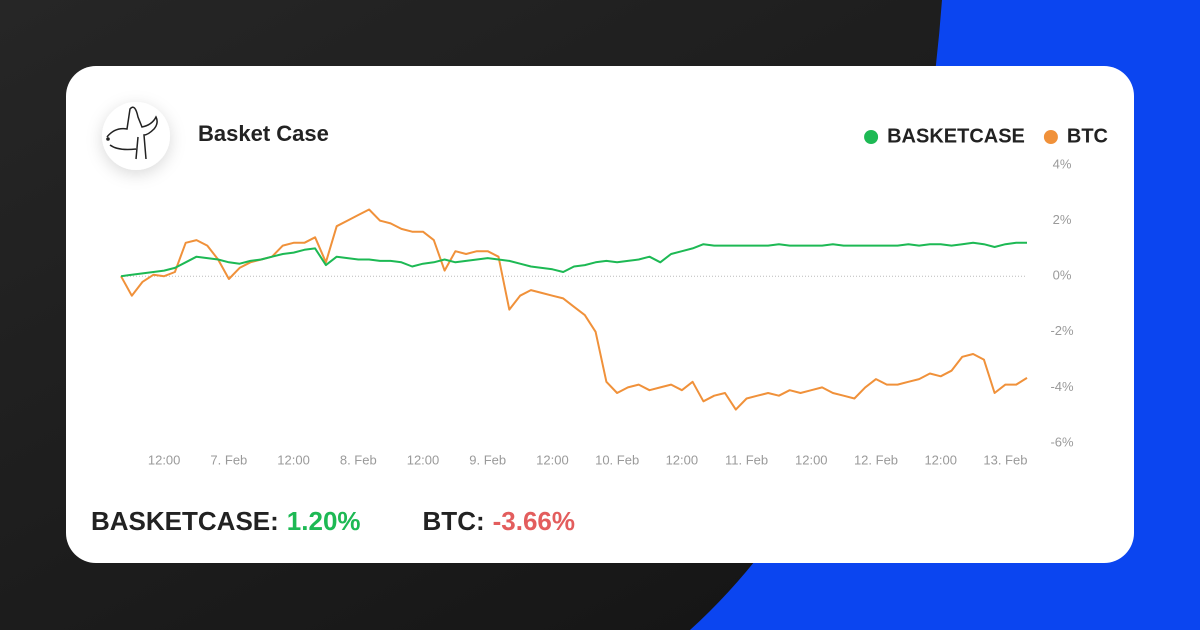 This screenshot has height=635, width=1200. Describe the element at coordinates (617, 459) in the screenshot. I see `x-tick-label: 10. Feb` at that location.